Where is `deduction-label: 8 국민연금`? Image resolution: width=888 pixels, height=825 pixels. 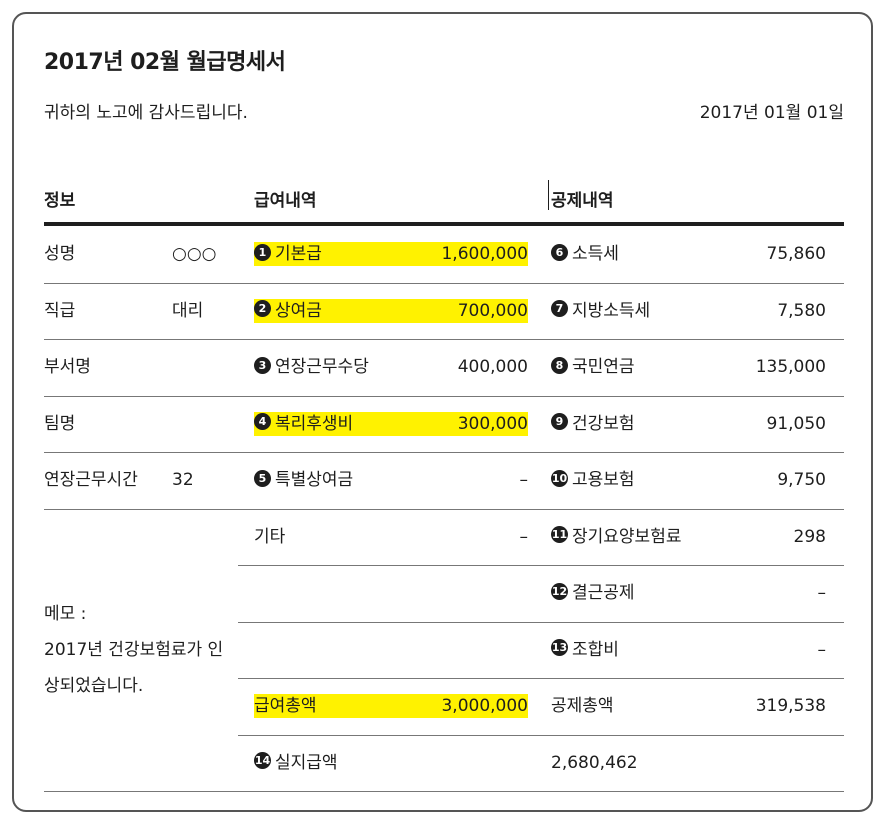 deduction-label: 8 국민연금 is located at coordinates (593, 367).